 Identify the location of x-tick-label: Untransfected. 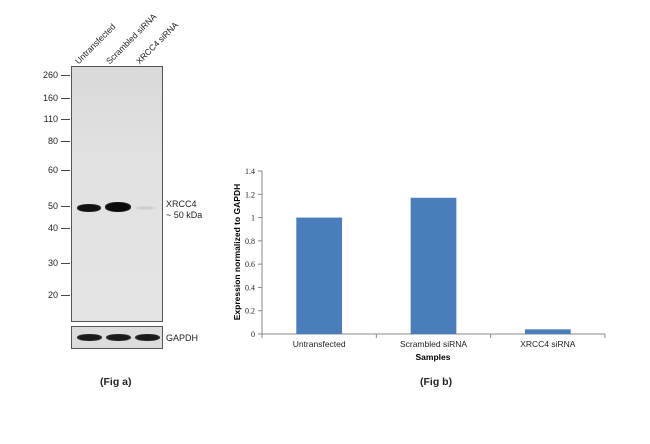
(319, 344).